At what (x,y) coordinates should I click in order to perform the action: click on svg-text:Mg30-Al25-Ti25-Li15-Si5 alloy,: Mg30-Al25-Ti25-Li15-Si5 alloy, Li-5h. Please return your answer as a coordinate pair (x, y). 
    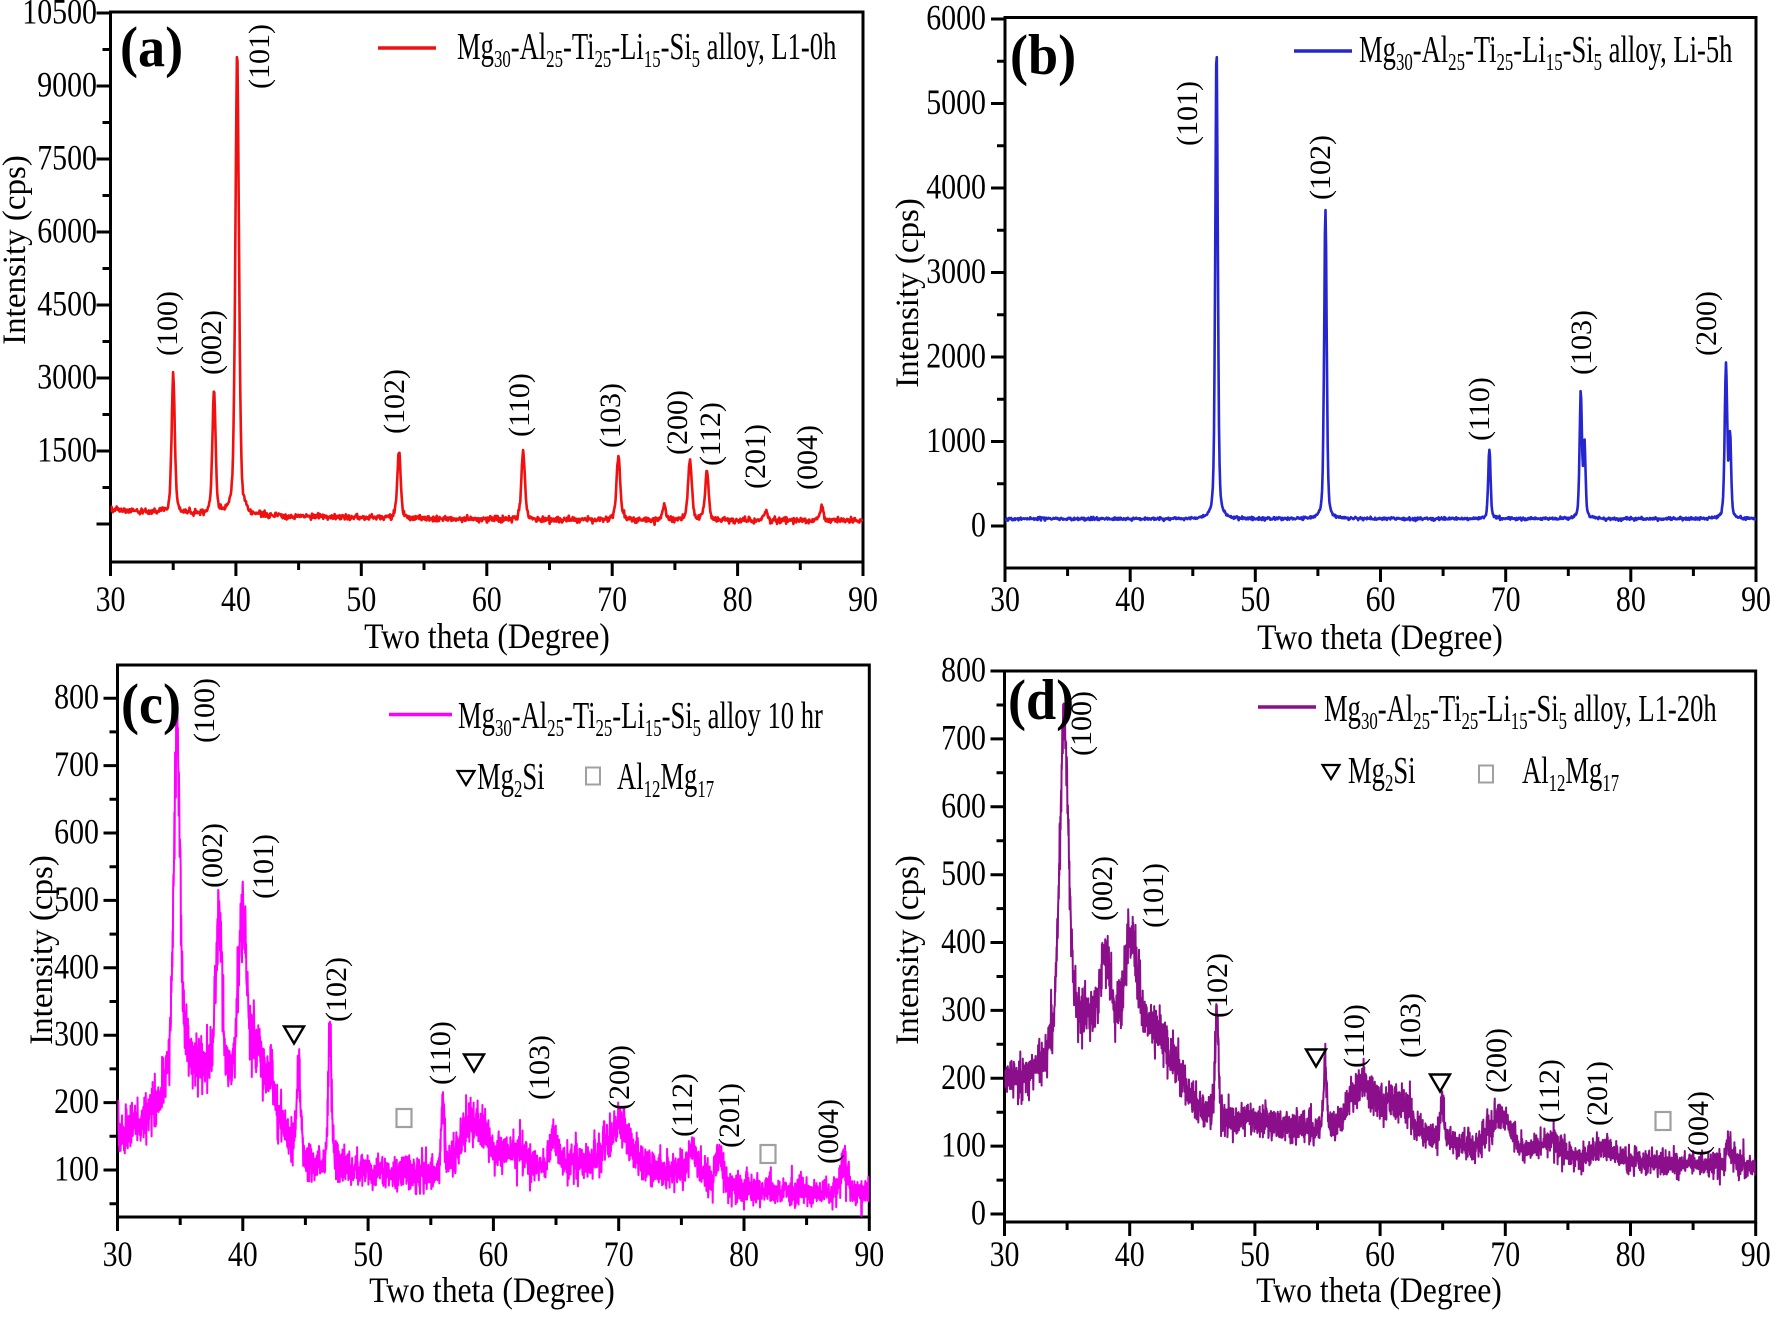
    Looking at the image, I should click on (1545, 53).